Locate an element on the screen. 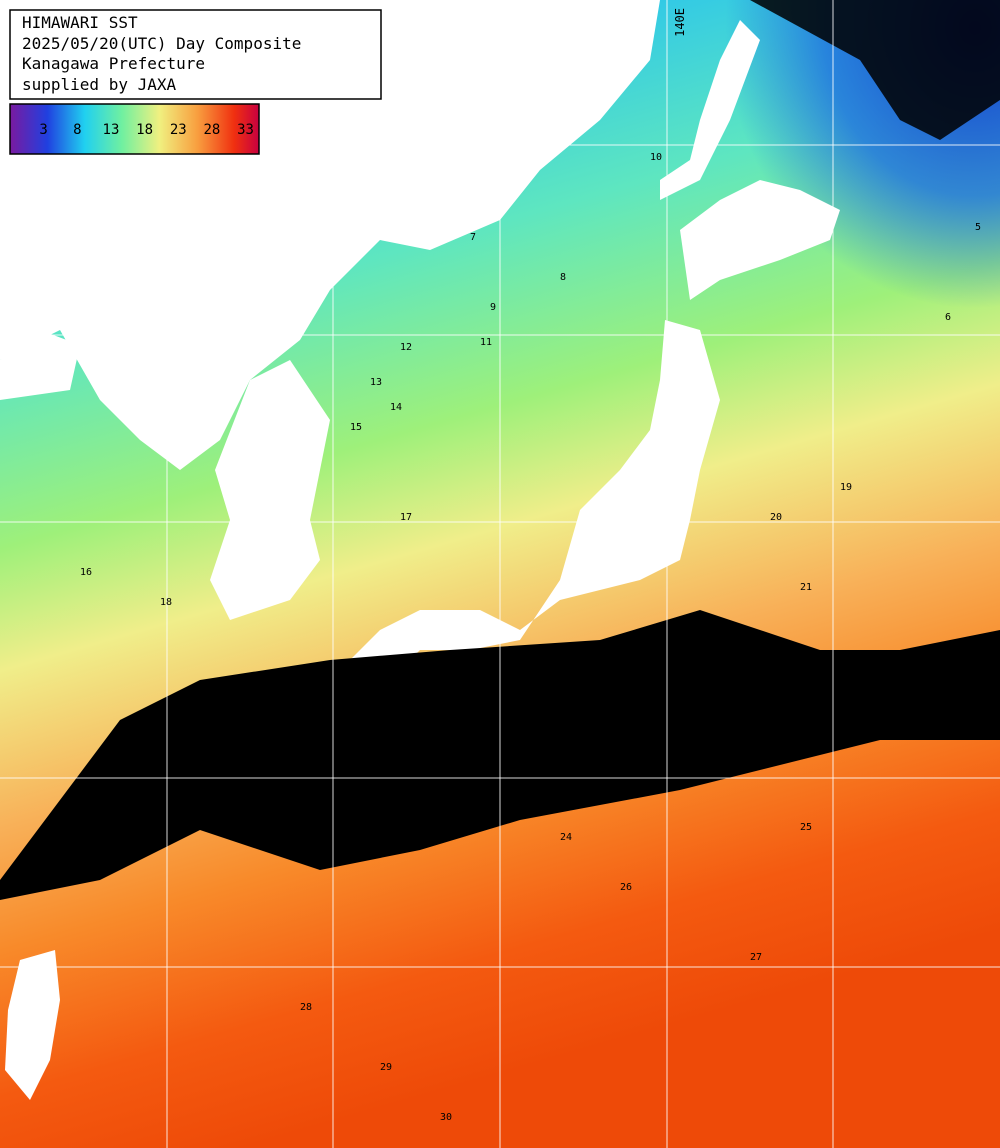 This screenshot has width=1000, height=1148. contour-label: 21 is located at coordinates (806, 587).